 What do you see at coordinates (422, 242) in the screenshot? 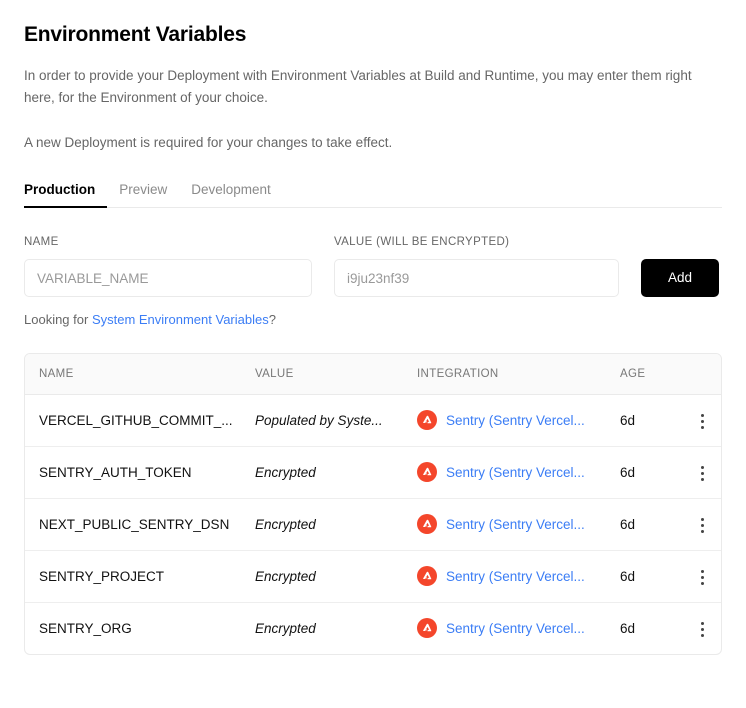
I see `value-field-label: VALUE (WILL BE ENCRYPTED)` at bounding box center [422, 242].